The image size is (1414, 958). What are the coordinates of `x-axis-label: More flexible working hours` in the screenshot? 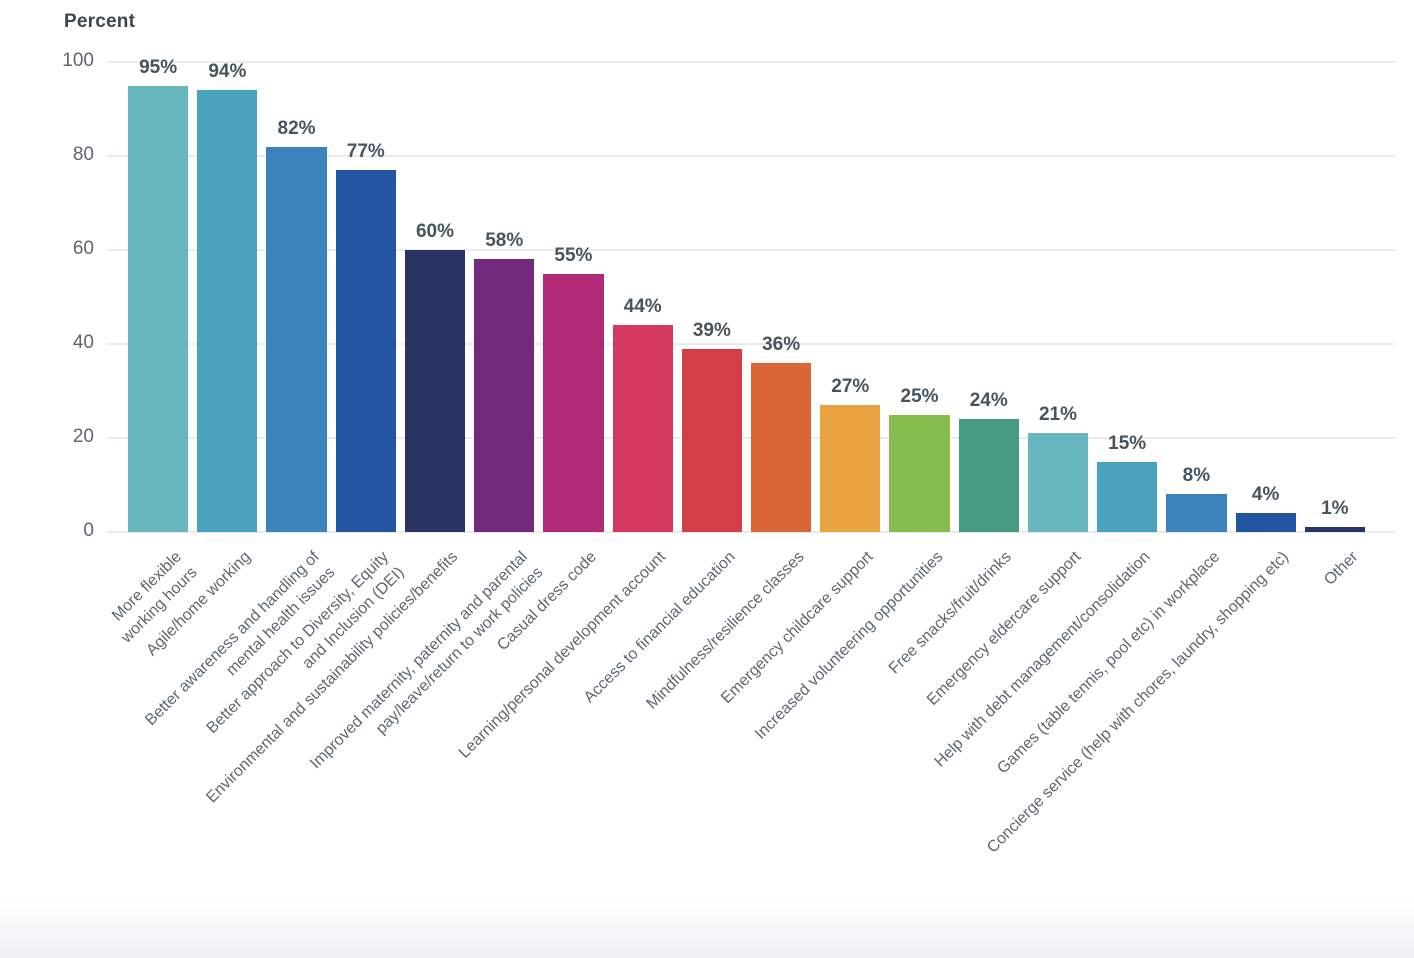 It's located at (152, 598).